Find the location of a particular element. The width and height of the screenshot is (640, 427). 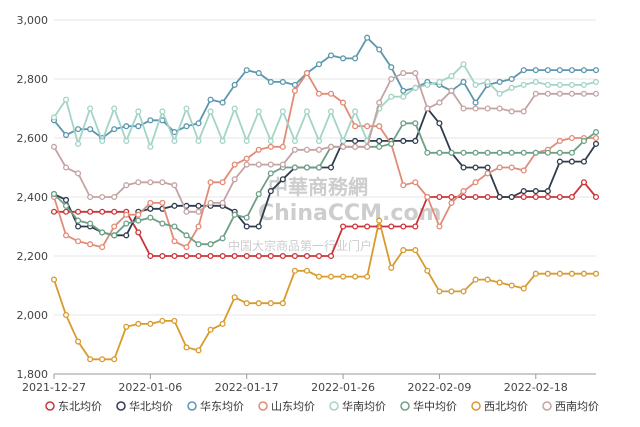

legend-label: 西南均价 is located at coordinates (577, 406).